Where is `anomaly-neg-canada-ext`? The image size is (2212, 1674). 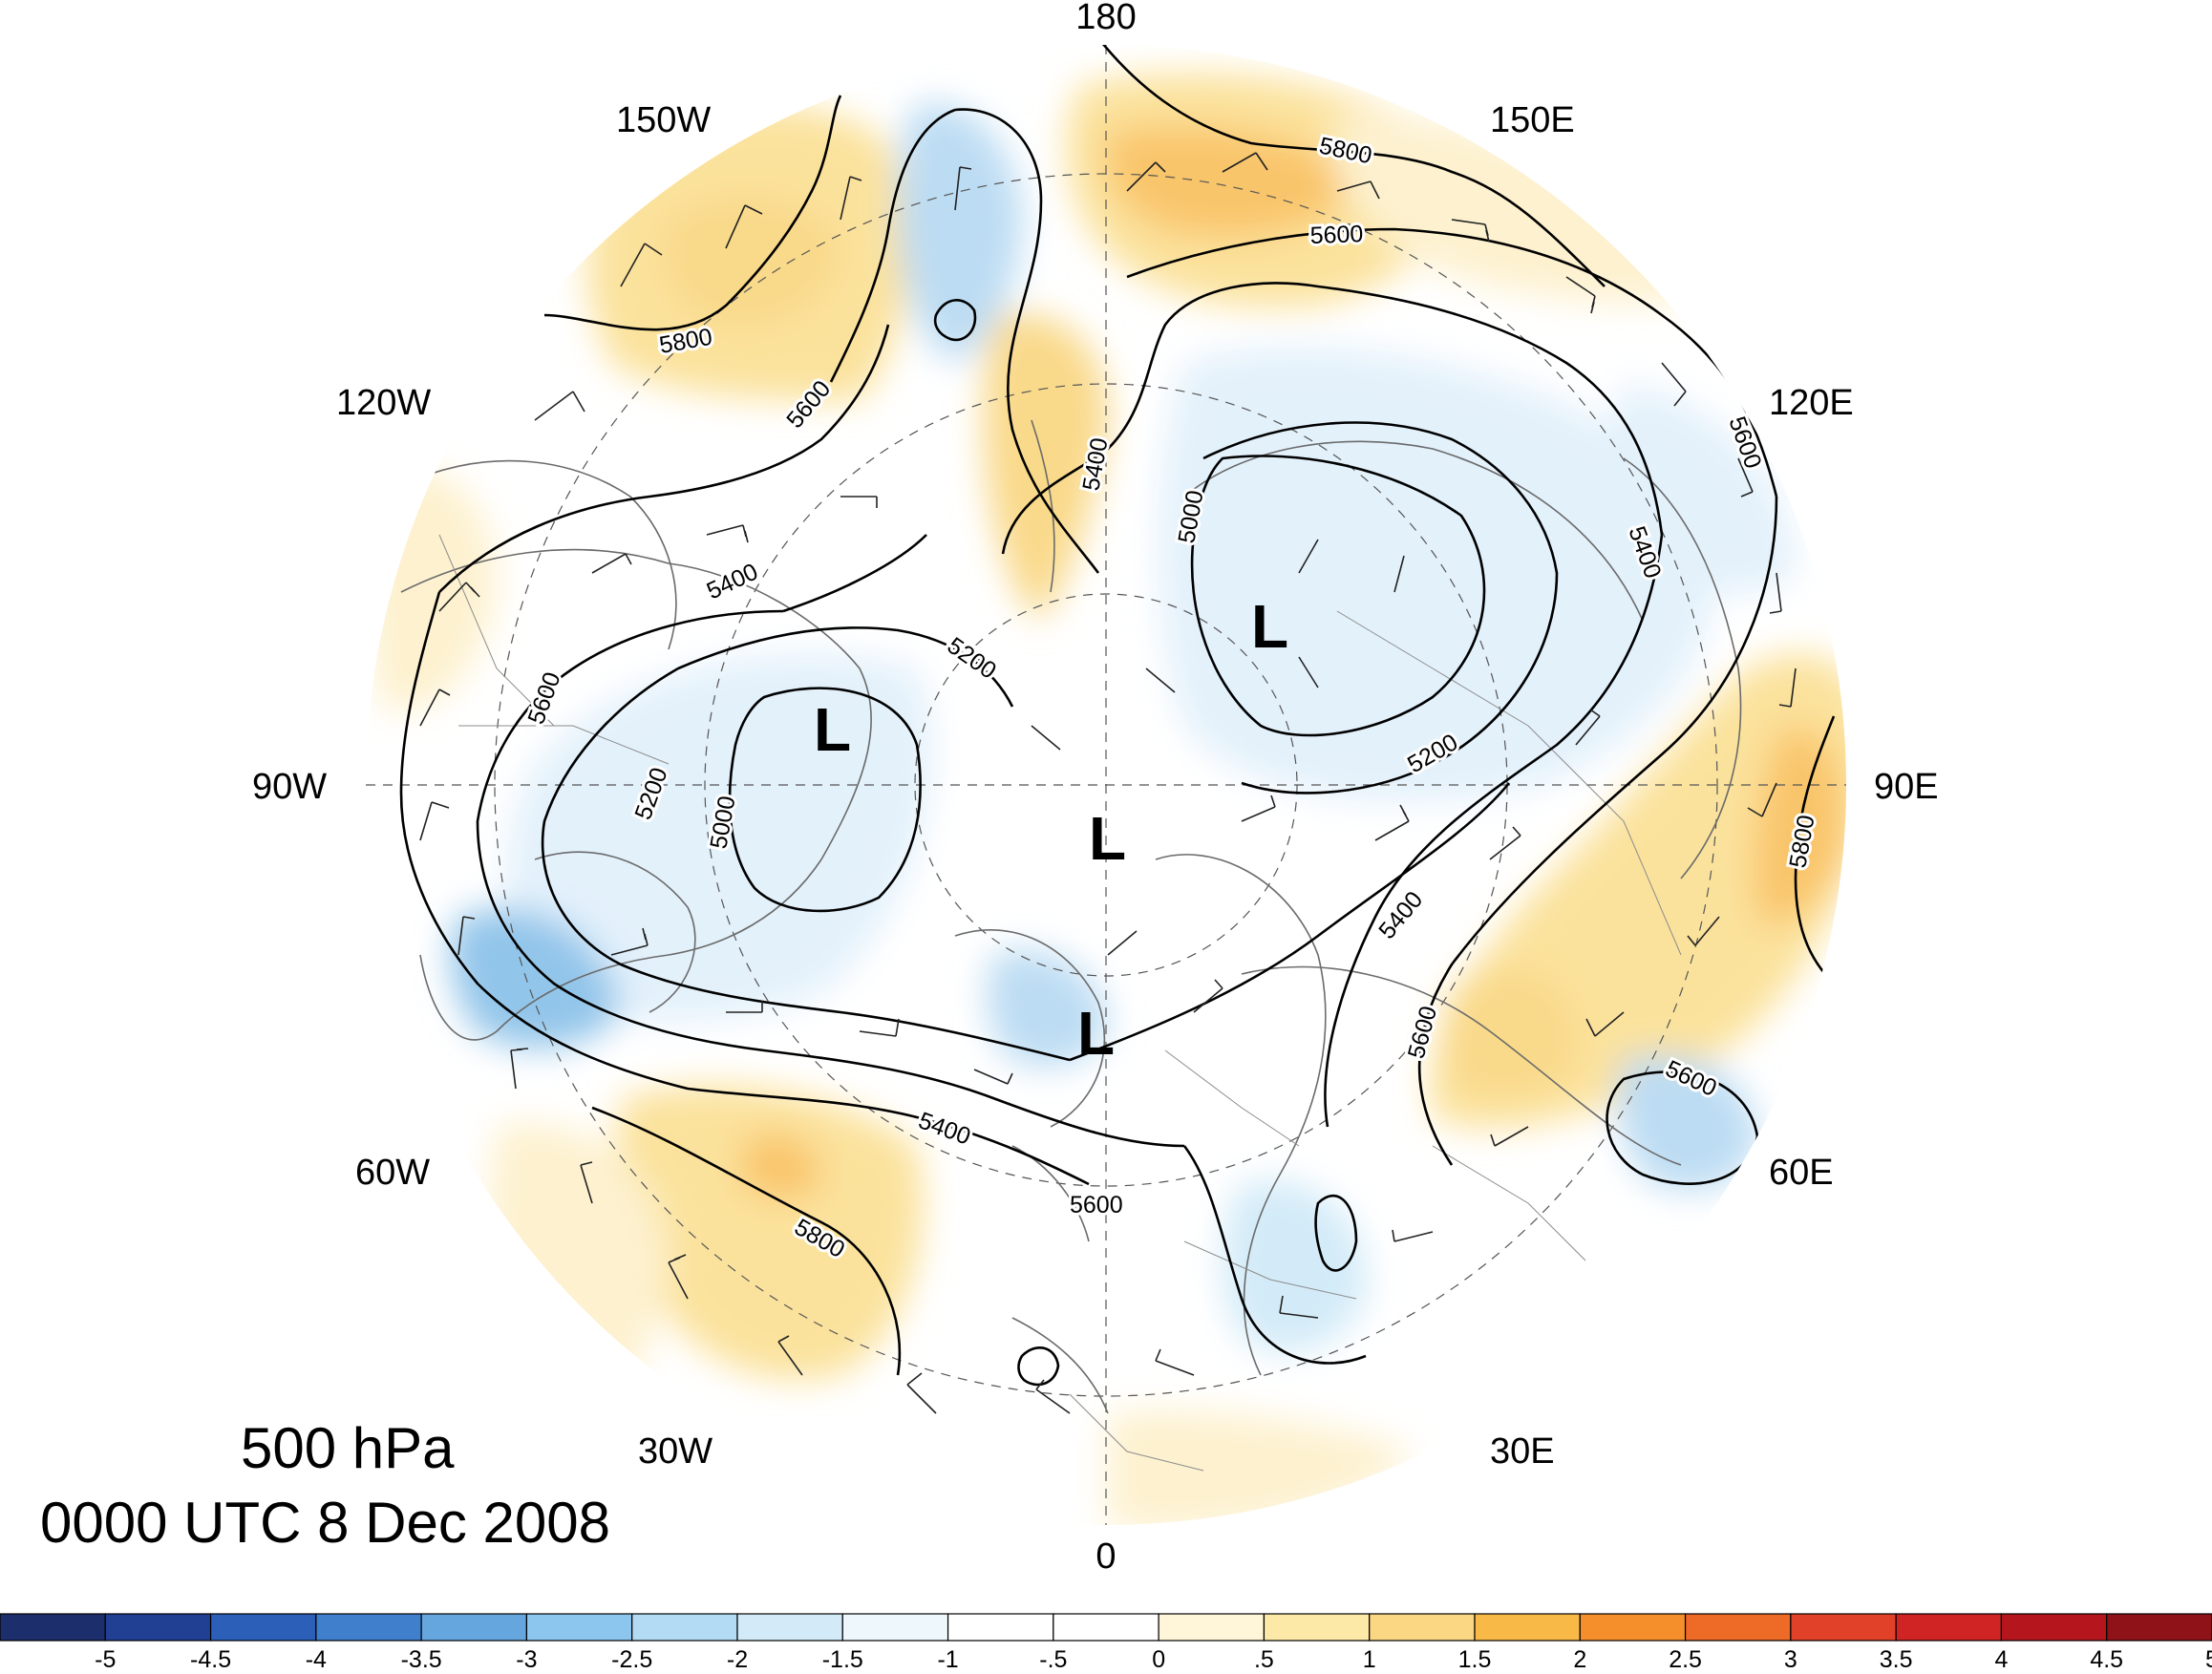
anomaly-neg-canada-ext is located at coordinates (719, 837).